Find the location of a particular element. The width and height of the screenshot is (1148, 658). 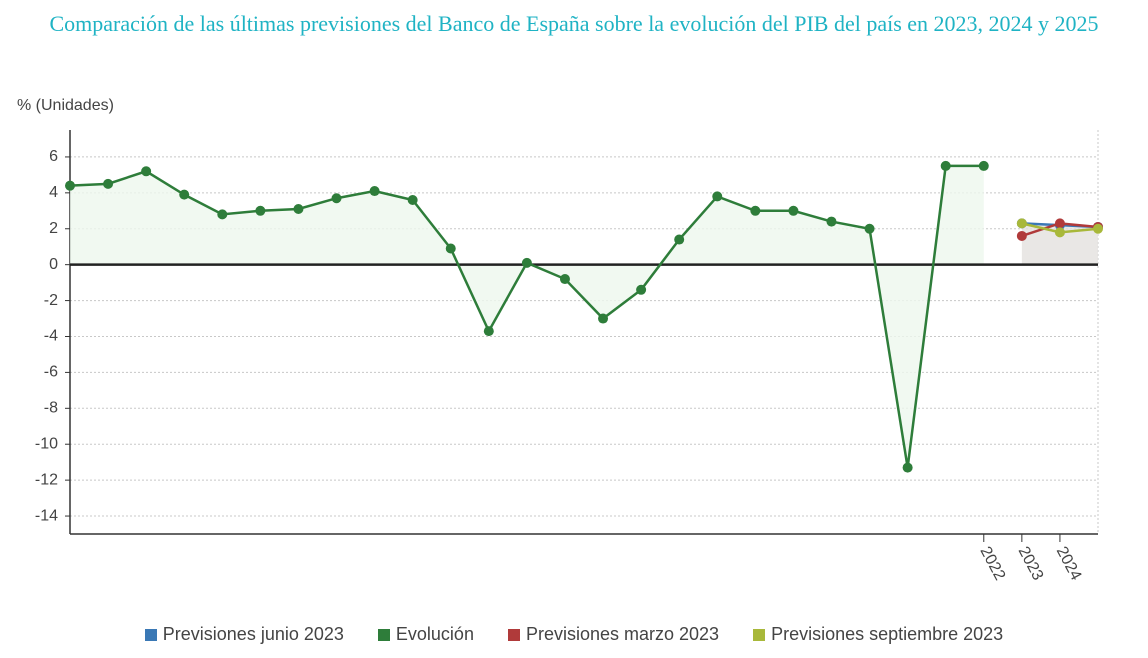

y-tick-label: 0 is located at coordinates (53, 264).